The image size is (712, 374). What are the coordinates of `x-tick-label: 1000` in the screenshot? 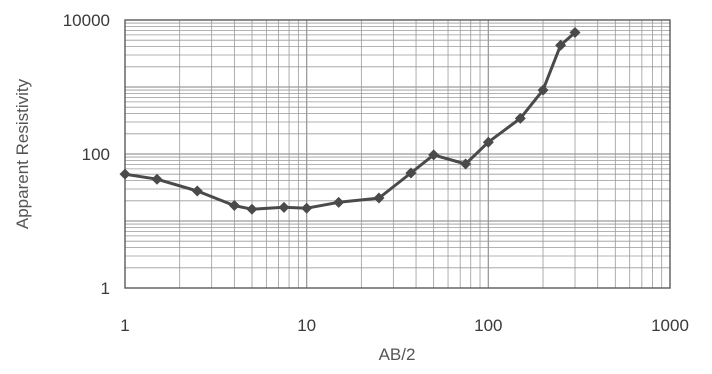 It's located at (670, 325).